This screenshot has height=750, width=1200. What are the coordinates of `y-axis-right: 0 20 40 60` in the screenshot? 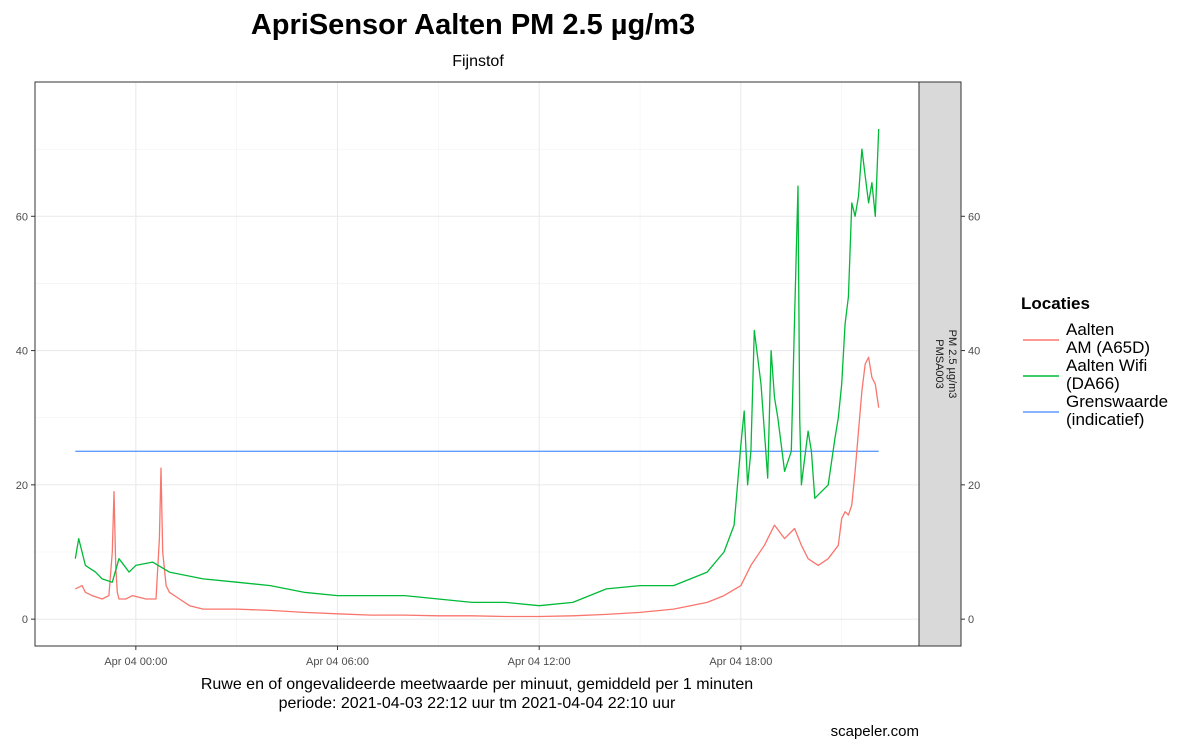 It's located at (970, 418).